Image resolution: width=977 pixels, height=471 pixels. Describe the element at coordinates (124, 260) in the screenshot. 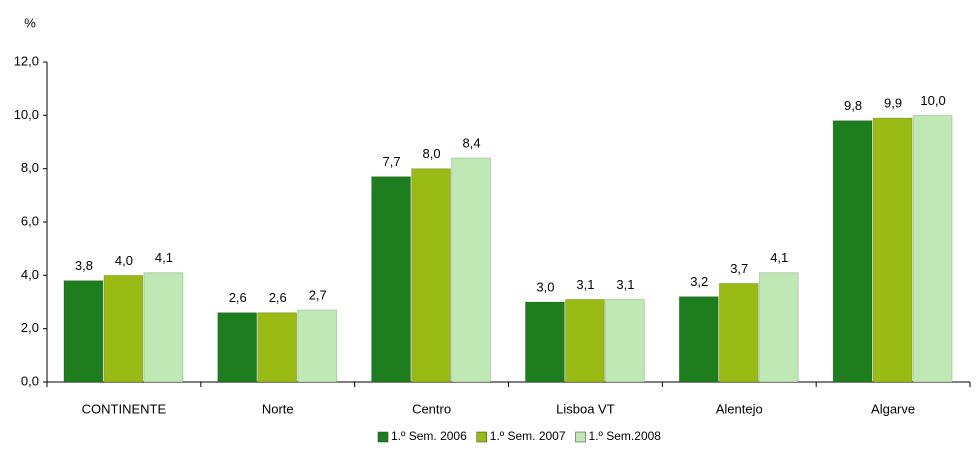

I see `data-label: 4,0` at that location.